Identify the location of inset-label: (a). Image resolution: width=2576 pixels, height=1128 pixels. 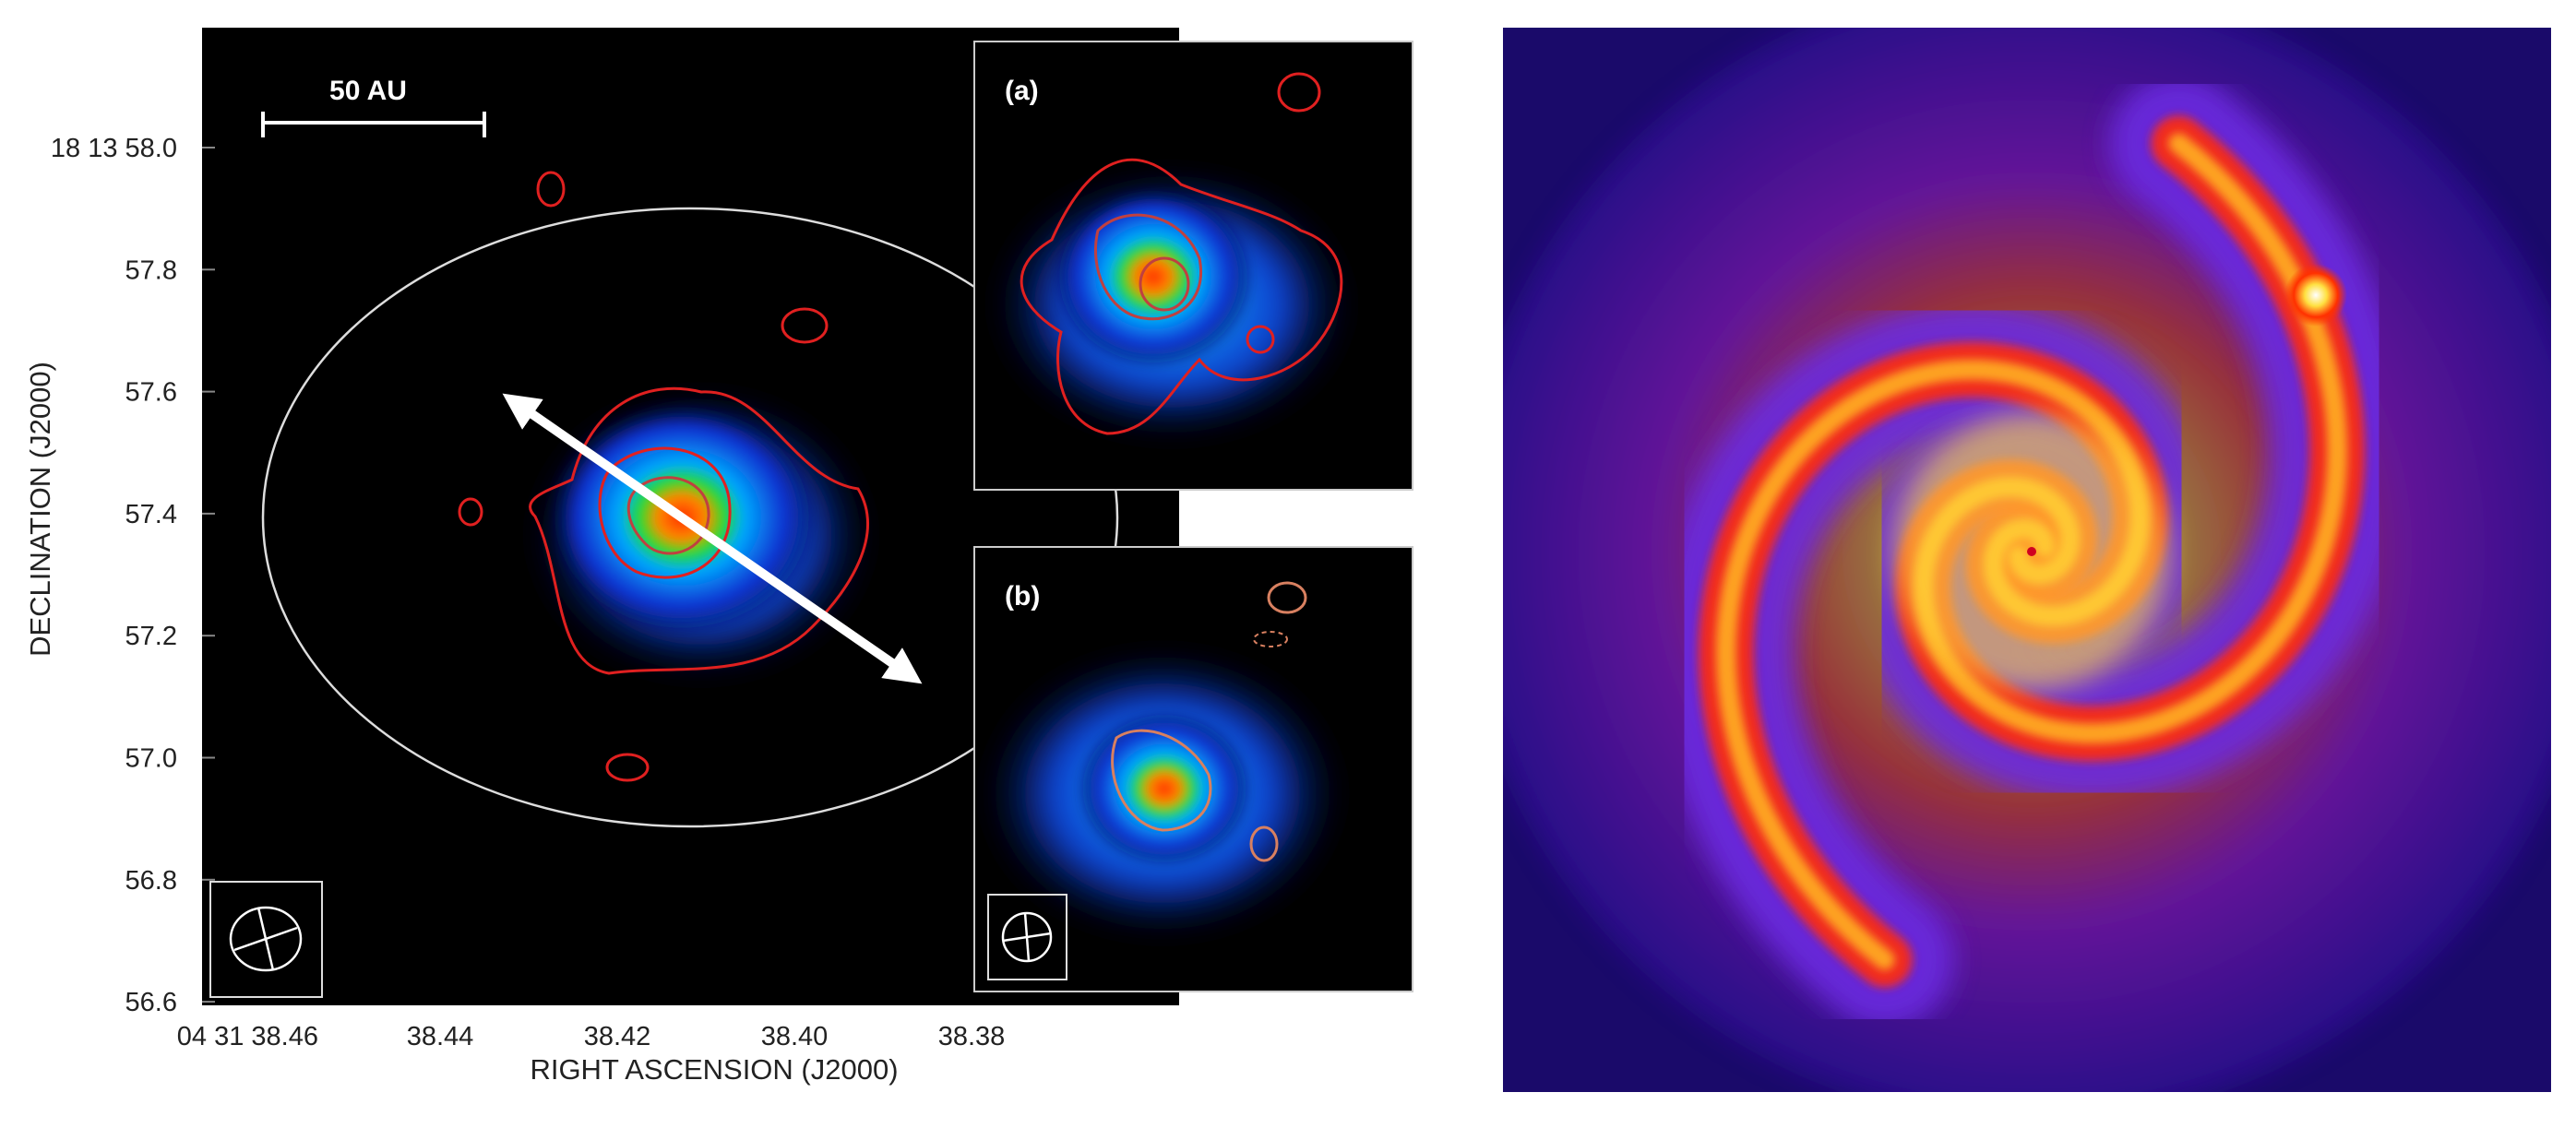
(1022, 91).